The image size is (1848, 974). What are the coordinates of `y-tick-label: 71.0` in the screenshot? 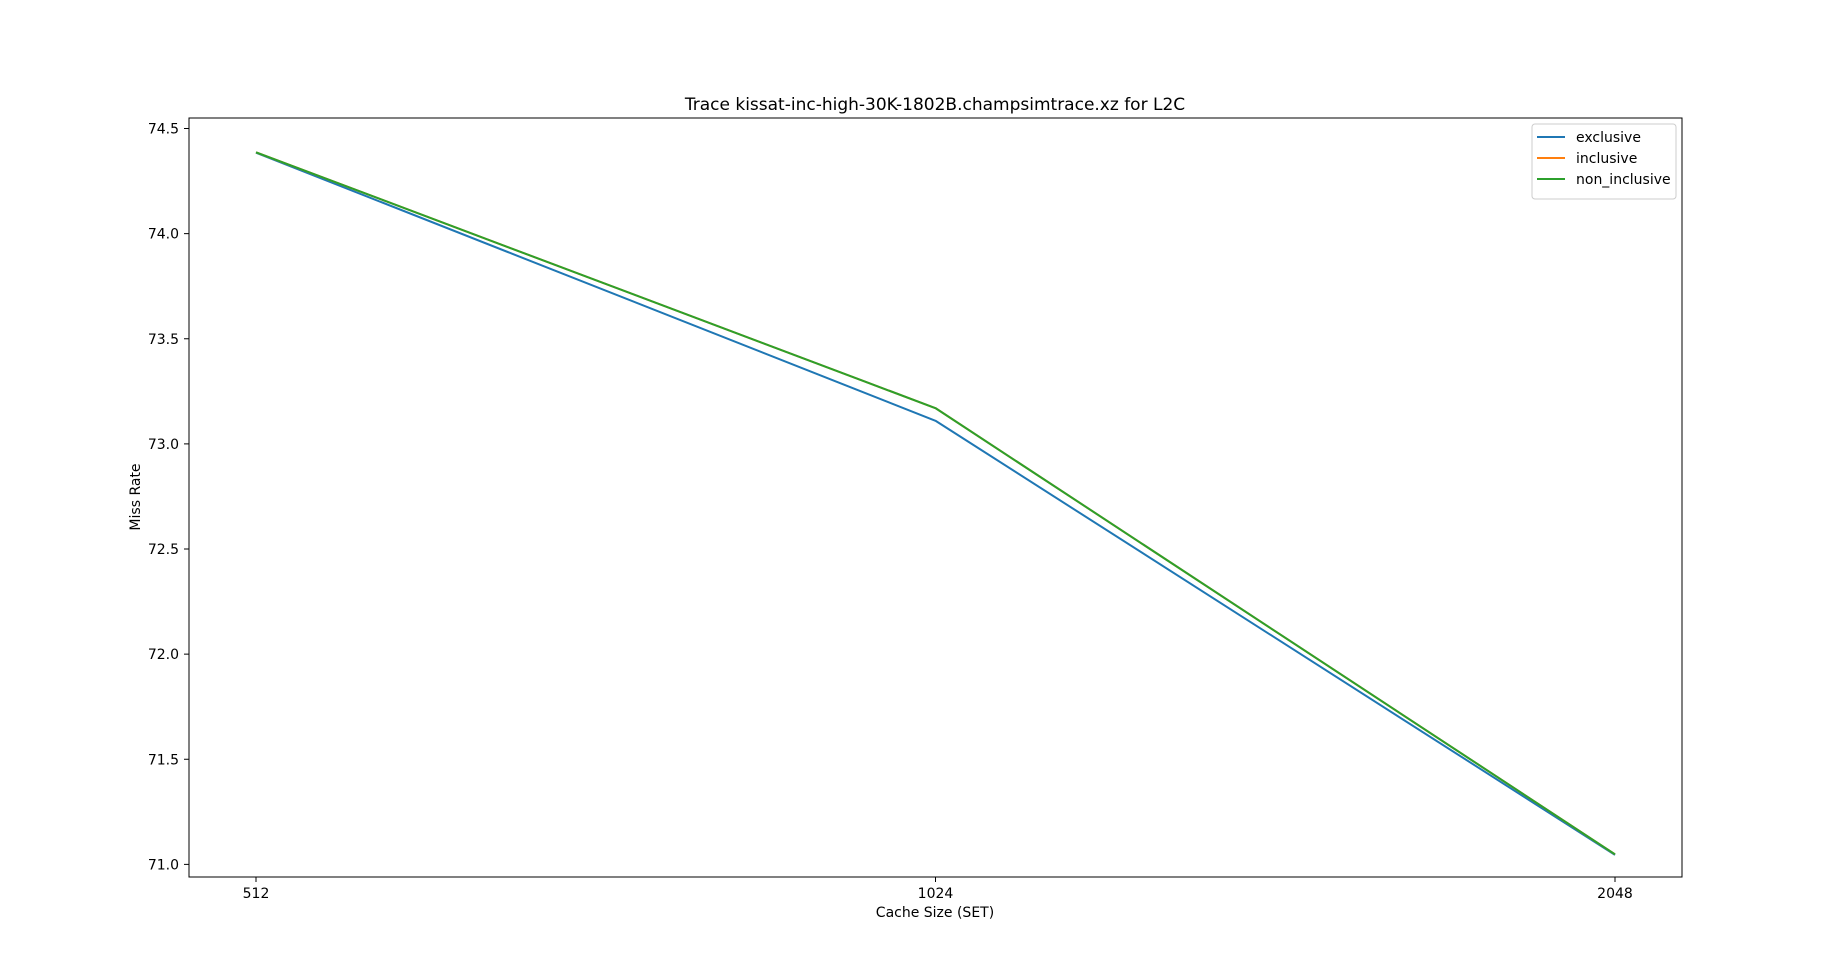 It's located at (163, 865).